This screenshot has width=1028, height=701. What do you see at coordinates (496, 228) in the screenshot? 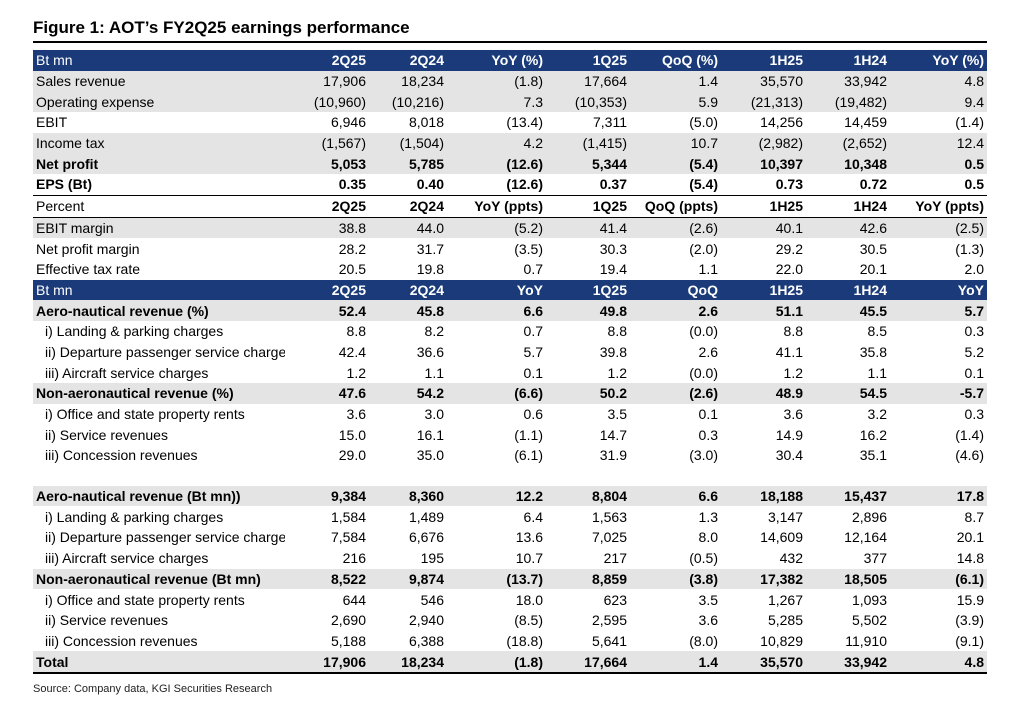
I see `table-cell: (5.2)` at bounding box center [496, 228].